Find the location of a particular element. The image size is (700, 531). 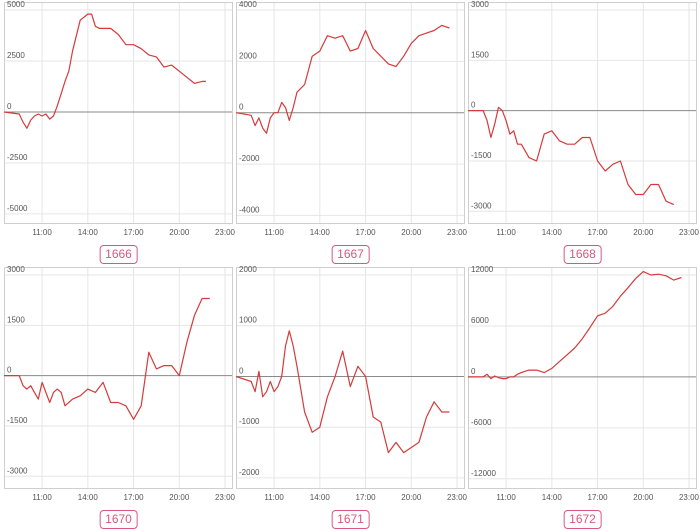

y-tick-label: 2500 is located at coordinates (16, 55).